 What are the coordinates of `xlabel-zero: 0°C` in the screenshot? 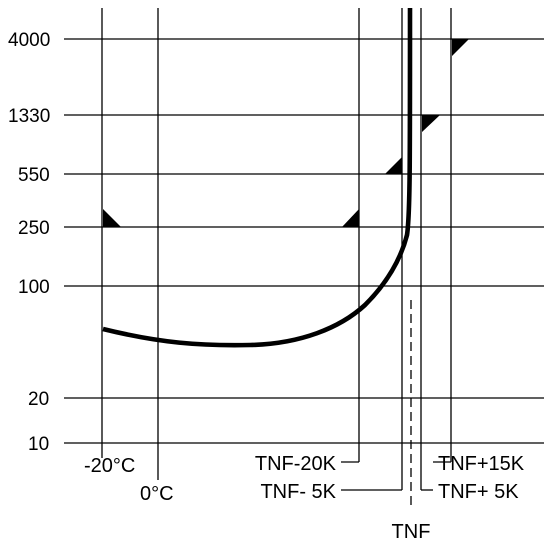 It's located at (157, 494).